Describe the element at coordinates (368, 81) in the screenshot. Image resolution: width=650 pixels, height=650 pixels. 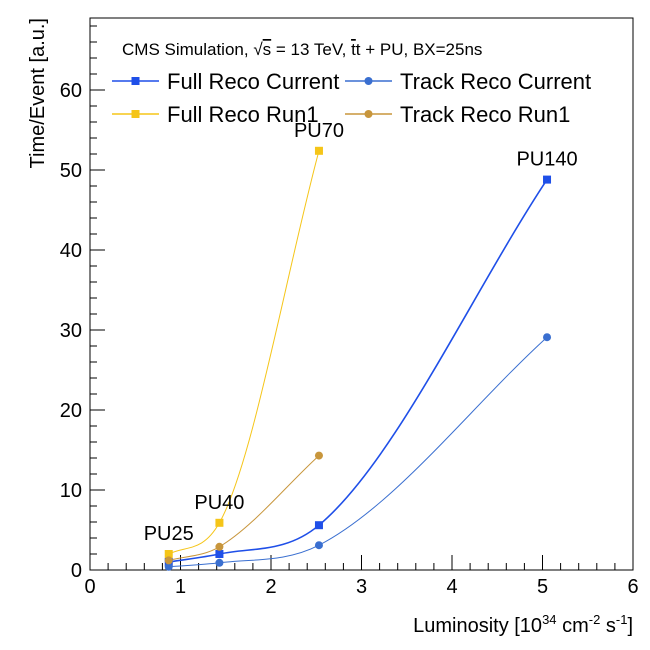
I see `legend-marker-track-reco-current` at that location.